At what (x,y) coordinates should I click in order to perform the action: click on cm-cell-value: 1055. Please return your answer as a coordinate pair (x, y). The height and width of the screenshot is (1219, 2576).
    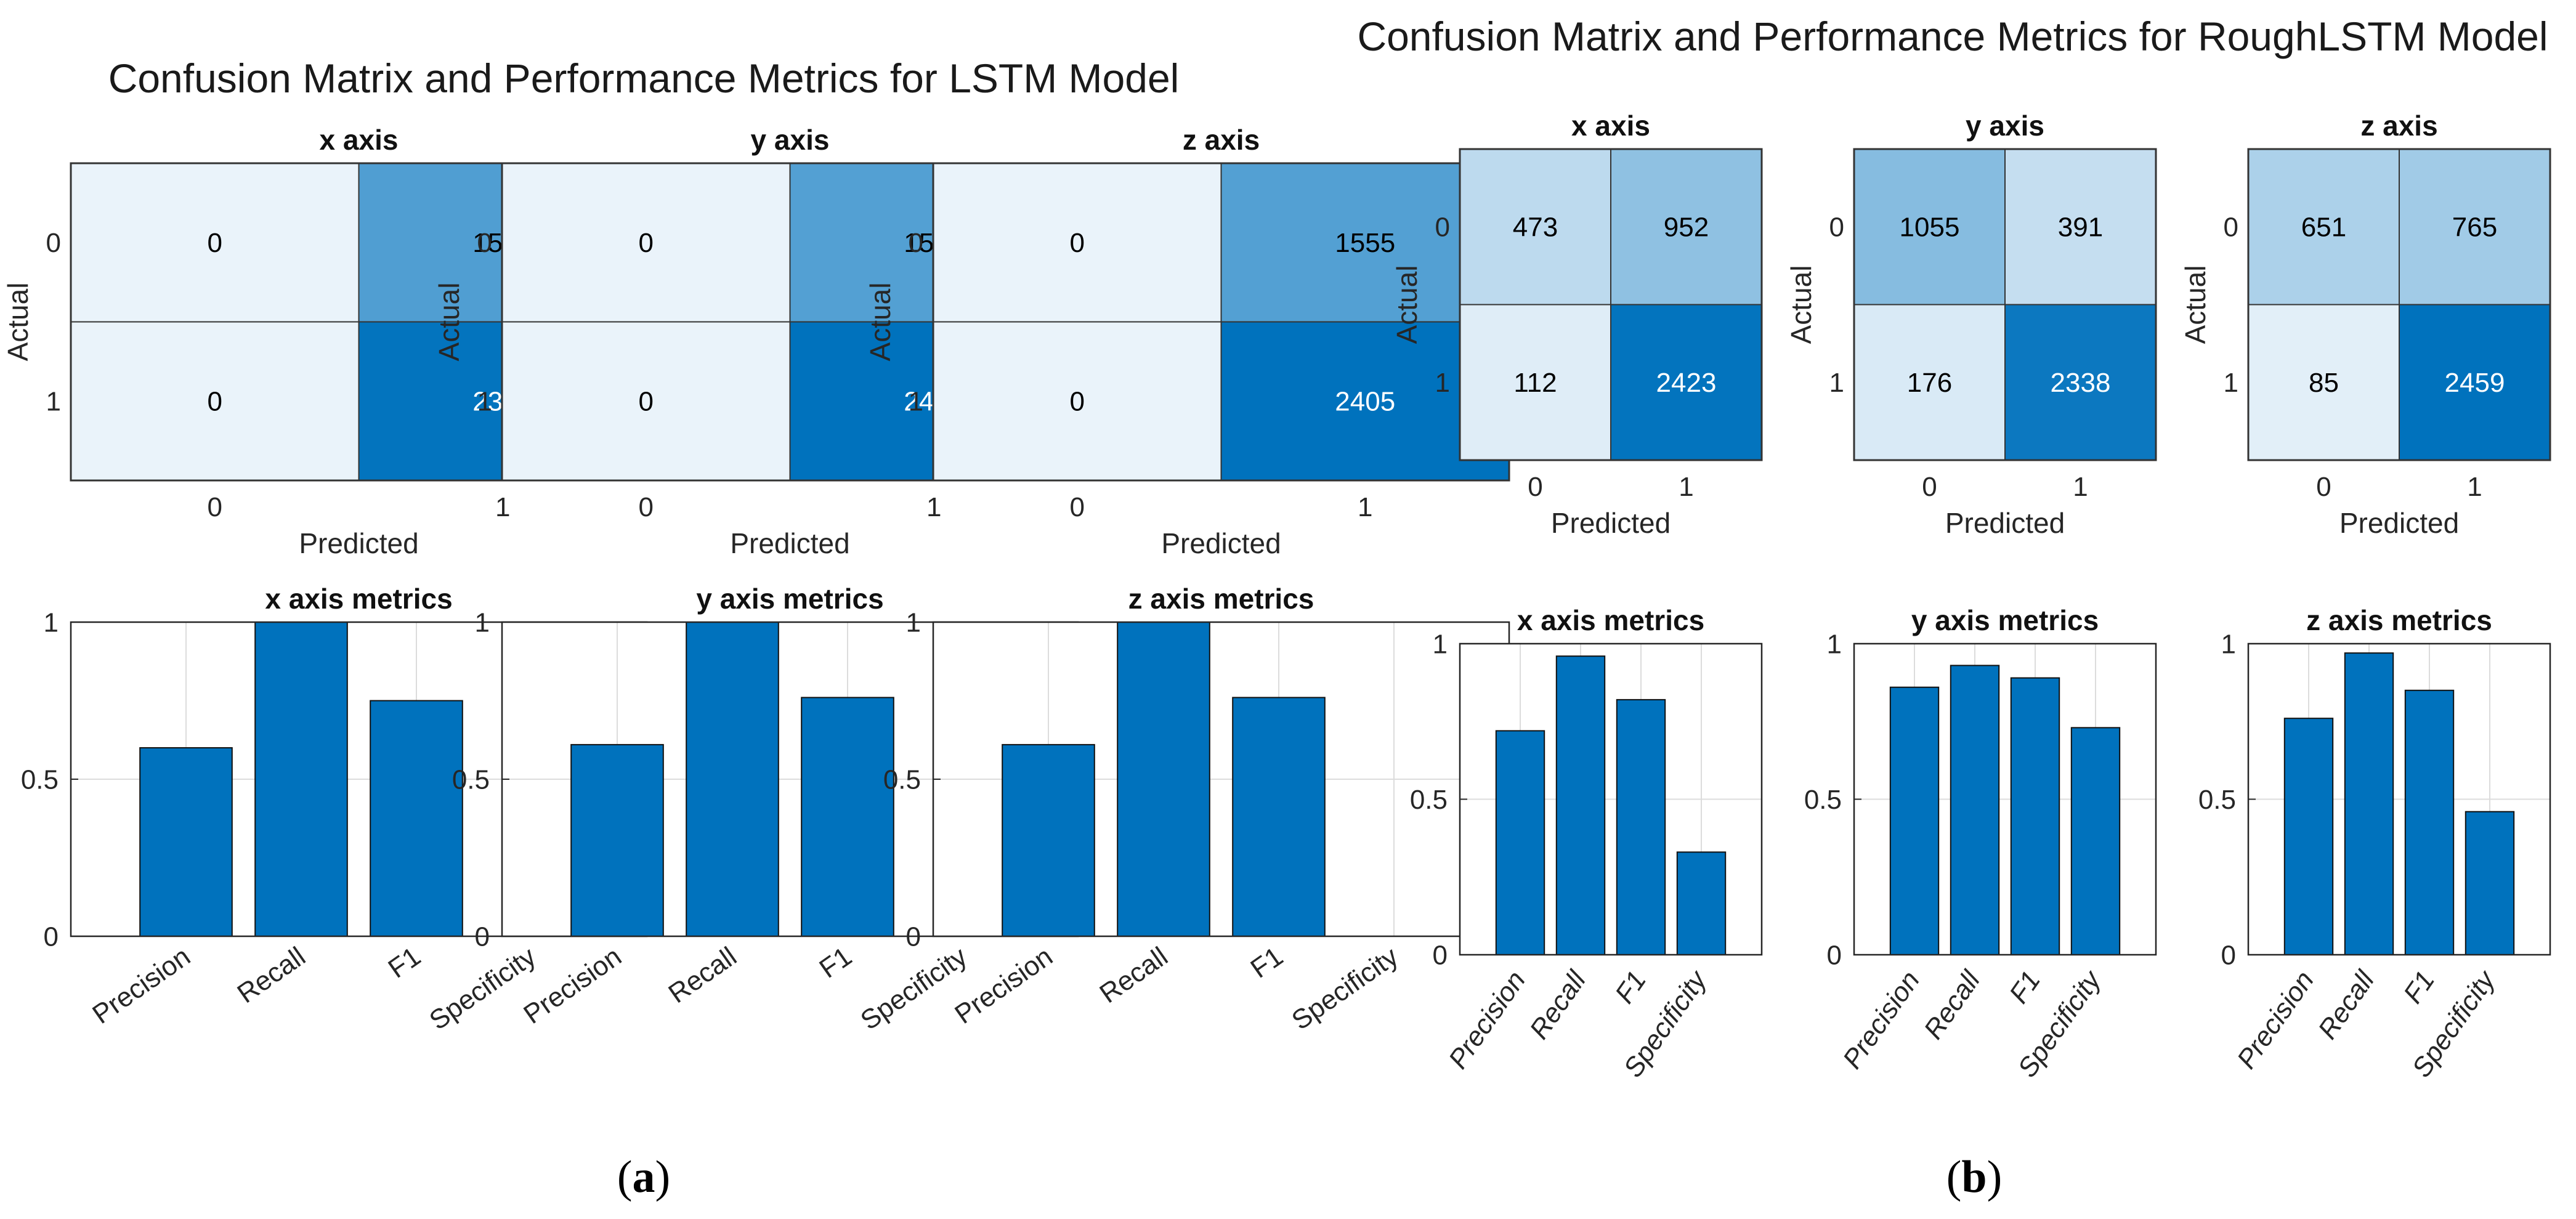
    Looking at the image, I should click on (1930, 228).